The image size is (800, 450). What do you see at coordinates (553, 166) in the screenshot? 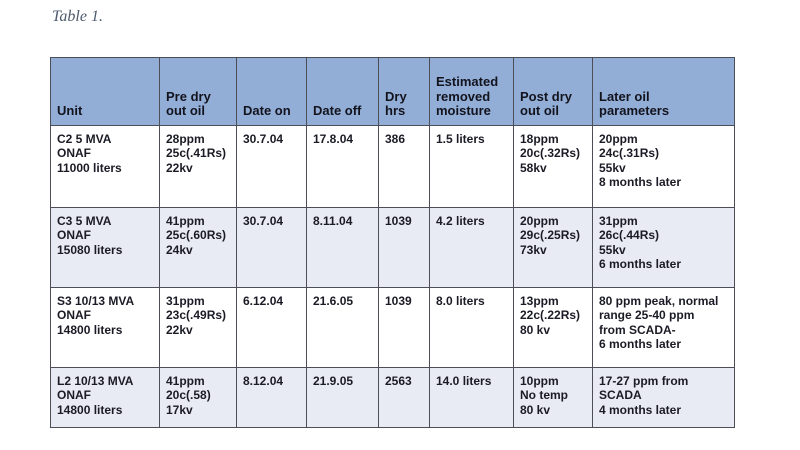
I see `cell-post-dry-out-oil: 18ppm 20c(.32Rs) 58kv` at bounding box center [553, 166].